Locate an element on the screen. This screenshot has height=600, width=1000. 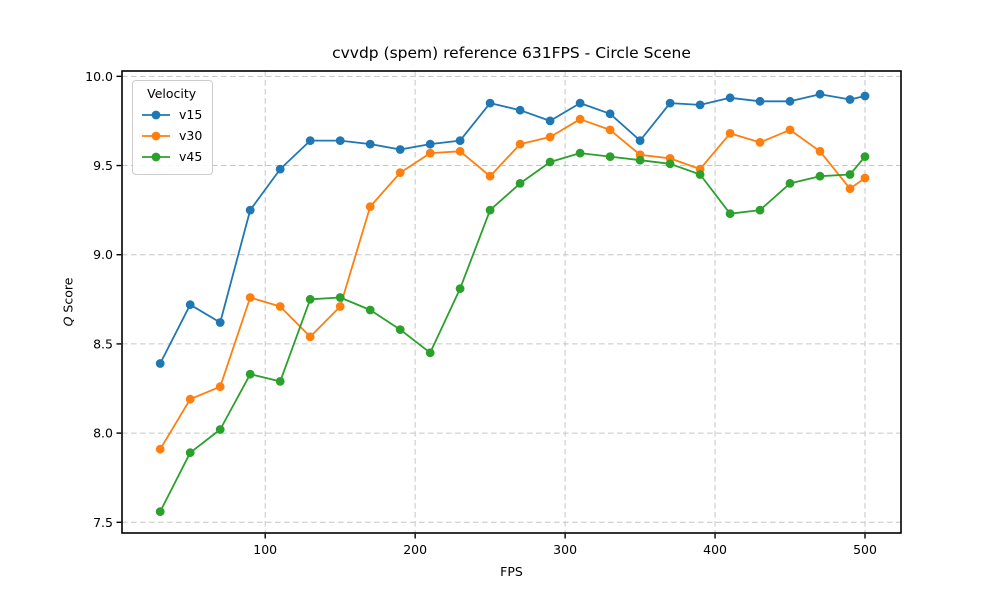
x-tick-label: 300 is located at coordinates (565, 549).